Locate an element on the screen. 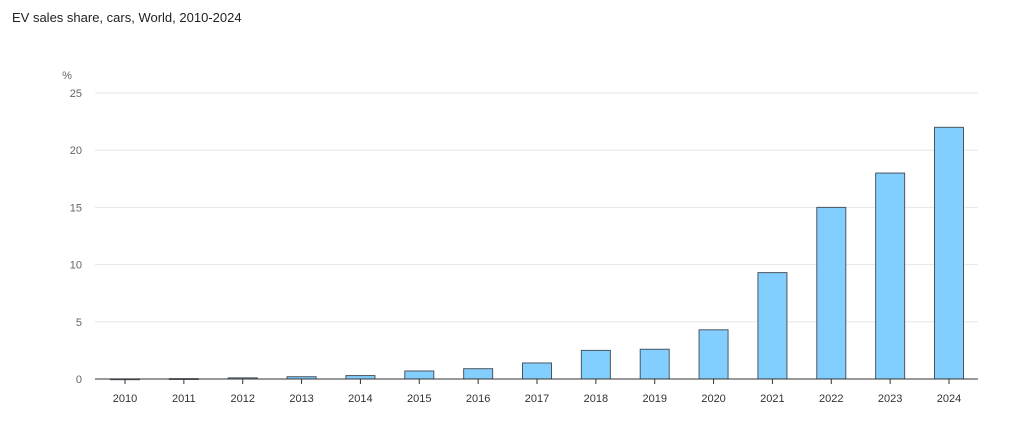 This screenshot has height=439, width=1024. bar-2018 is located at coordinates (595, 364).